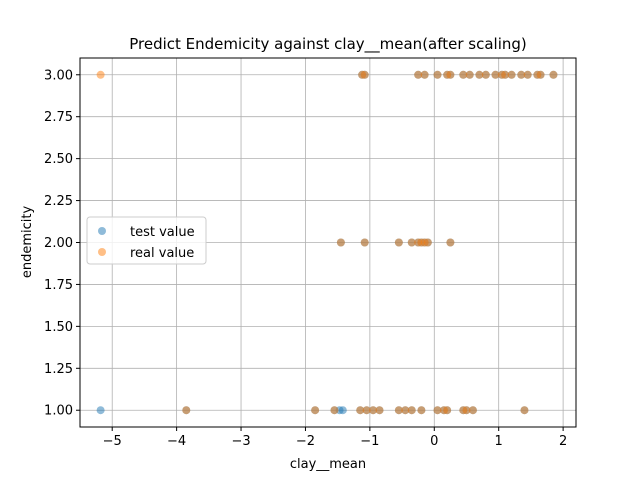 The width and height of the screenshot is (640, 480). I want to click on y-axis-label: endemicity, so click(27, 242).